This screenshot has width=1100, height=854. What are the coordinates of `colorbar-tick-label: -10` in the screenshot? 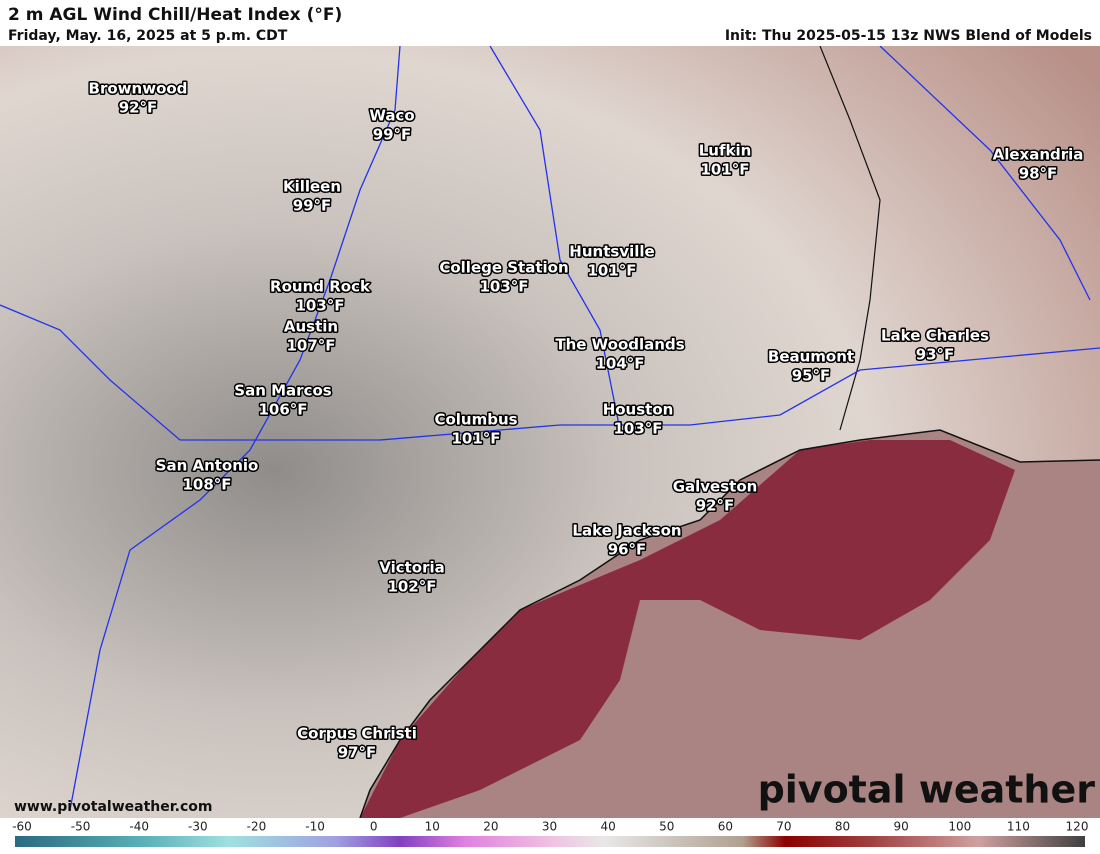 It's located at (315, 827).